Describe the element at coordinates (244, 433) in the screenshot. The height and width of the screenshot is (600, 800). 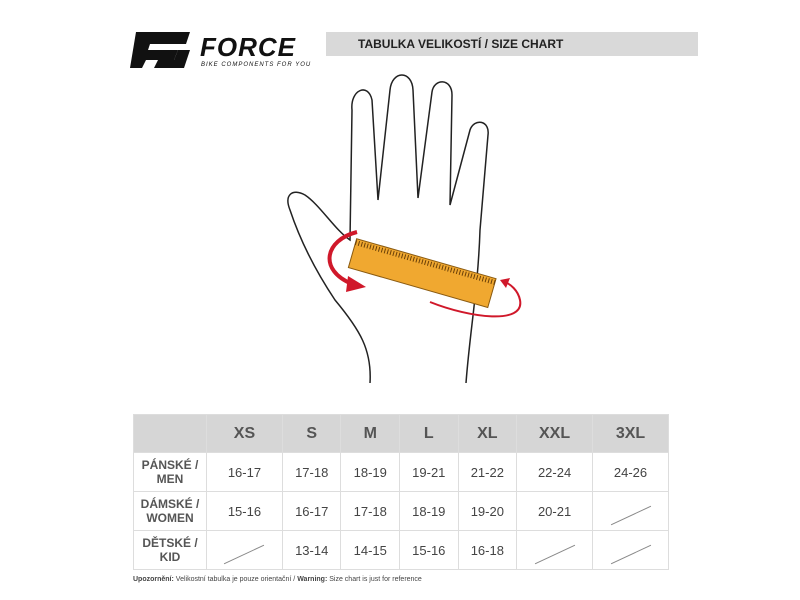
I see `size-header: XS` at that location.